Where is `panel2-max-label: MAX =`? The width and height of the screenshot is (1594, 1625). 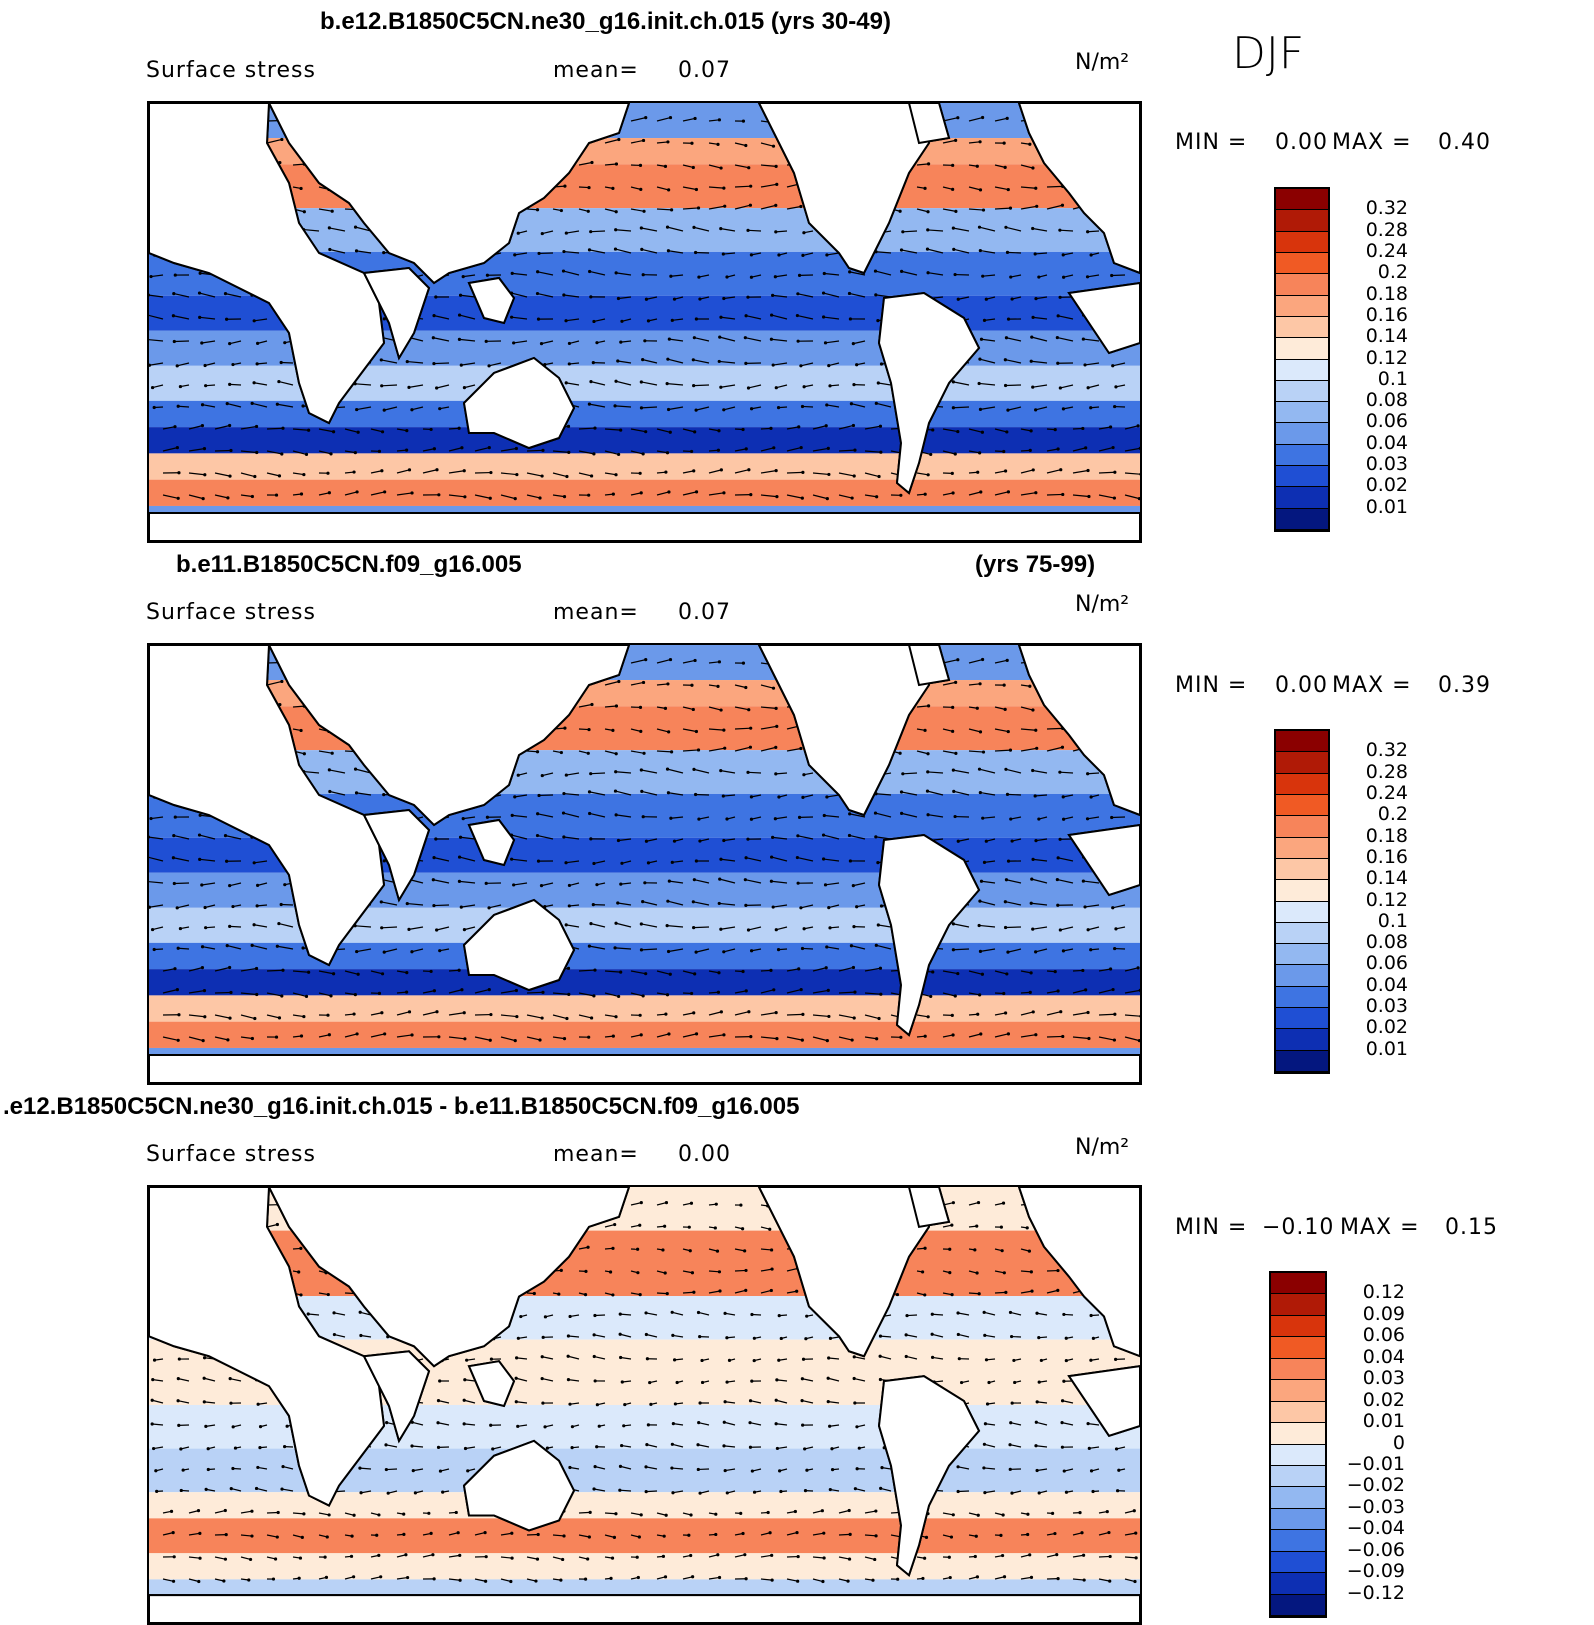
panel2-max-label: MAX = is located at coordinates (1372, 685).